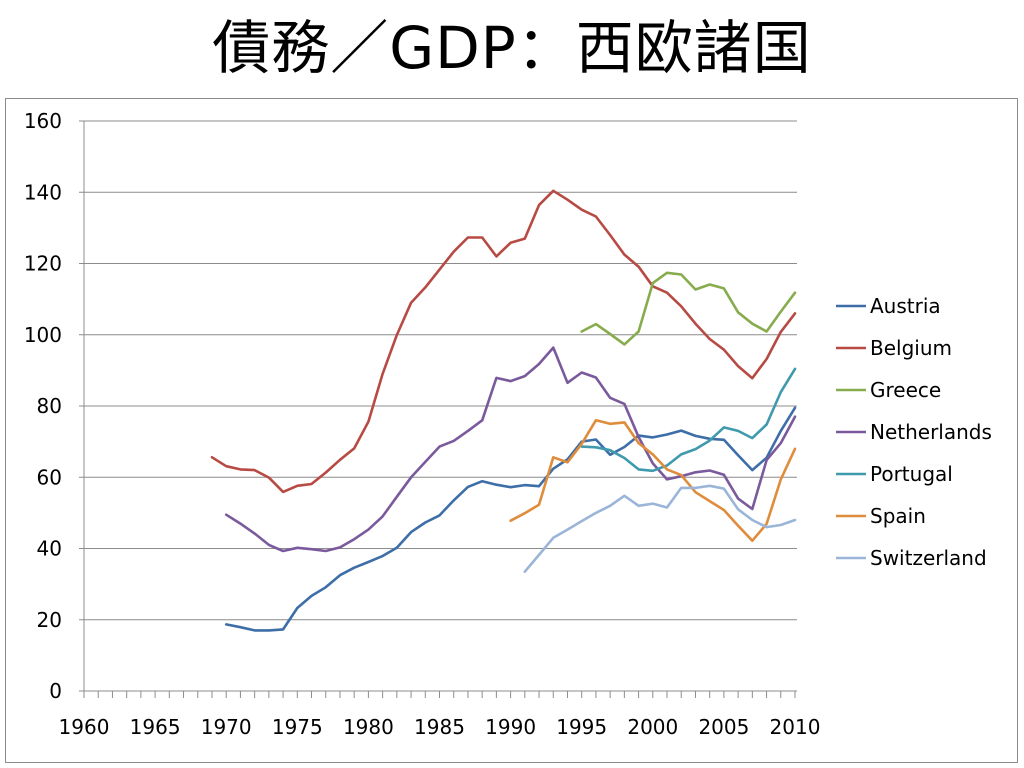 This screenshot has width=1024, height=768. What do you see at coordinates (510, 727) in the screenshot?
I see `x-tick-label: 1990` at bounding box center [510, 727].